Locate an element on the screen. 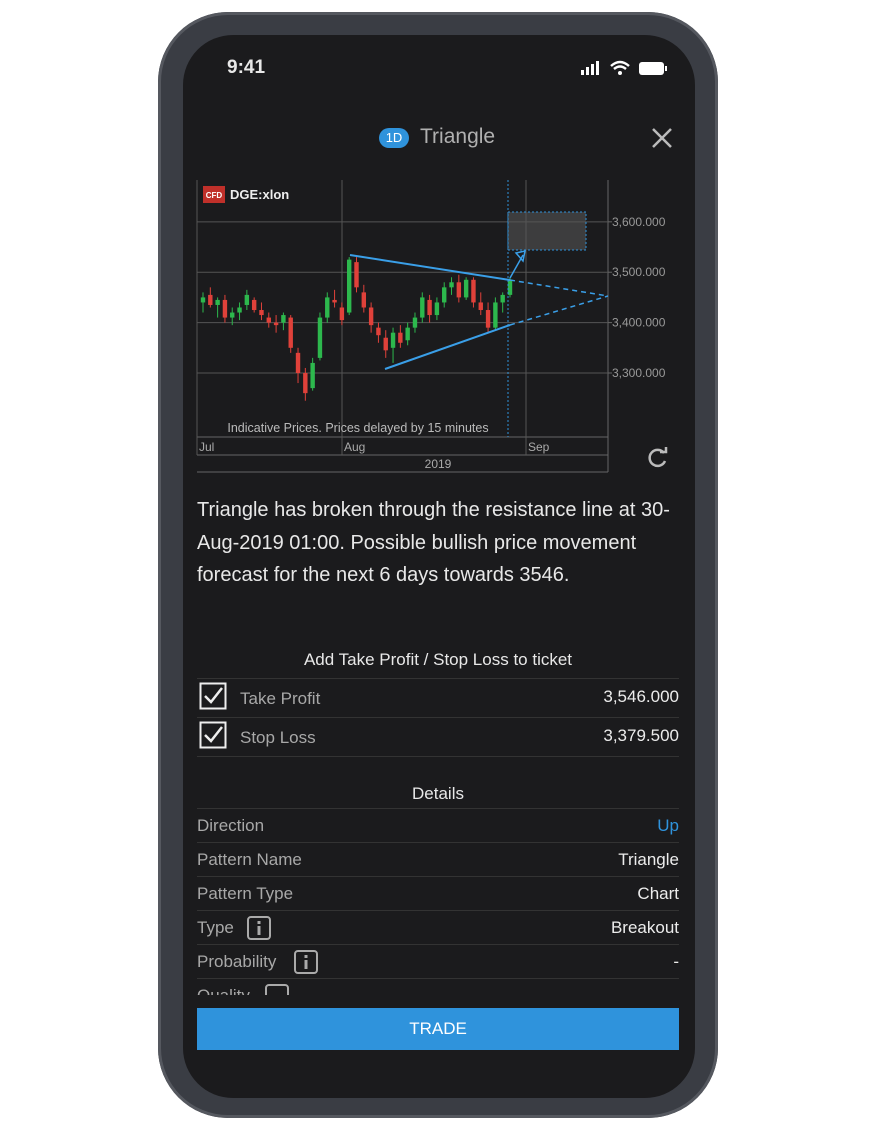 Image resolution: width=870 pixels, height=1128 pixels. trade-button: TRADE is located at coordinates (438, 1029).